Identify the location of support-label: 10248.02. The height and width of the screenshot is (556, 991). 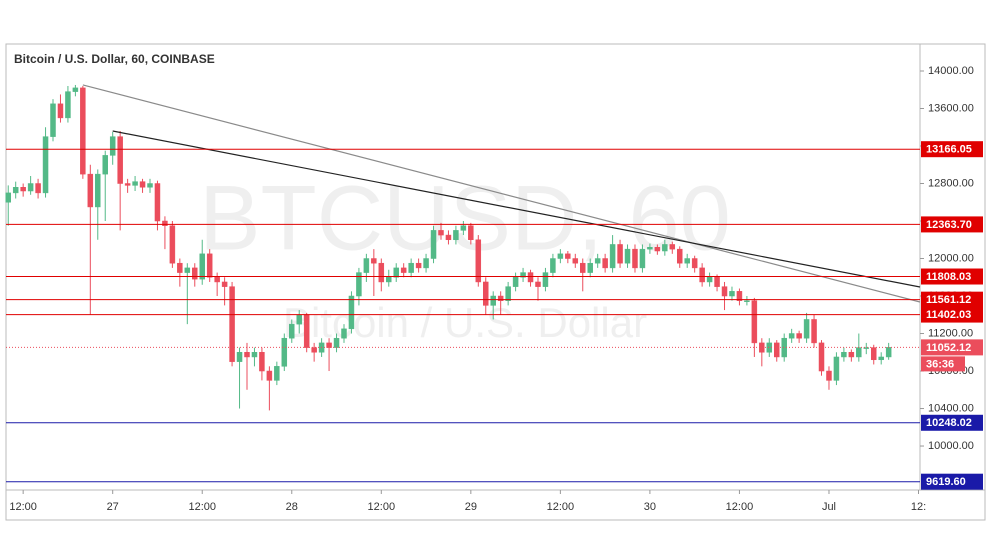
(949, 423).